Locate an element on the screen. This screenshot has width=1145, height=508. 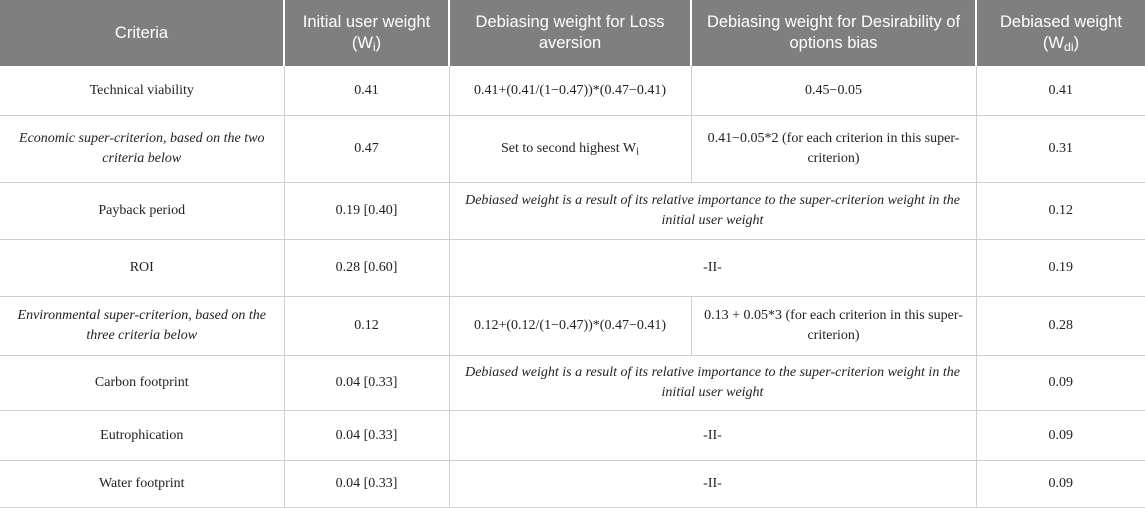
header-debiased-weight-label: Debiased weight (W is located at coordinates (1061, 32).